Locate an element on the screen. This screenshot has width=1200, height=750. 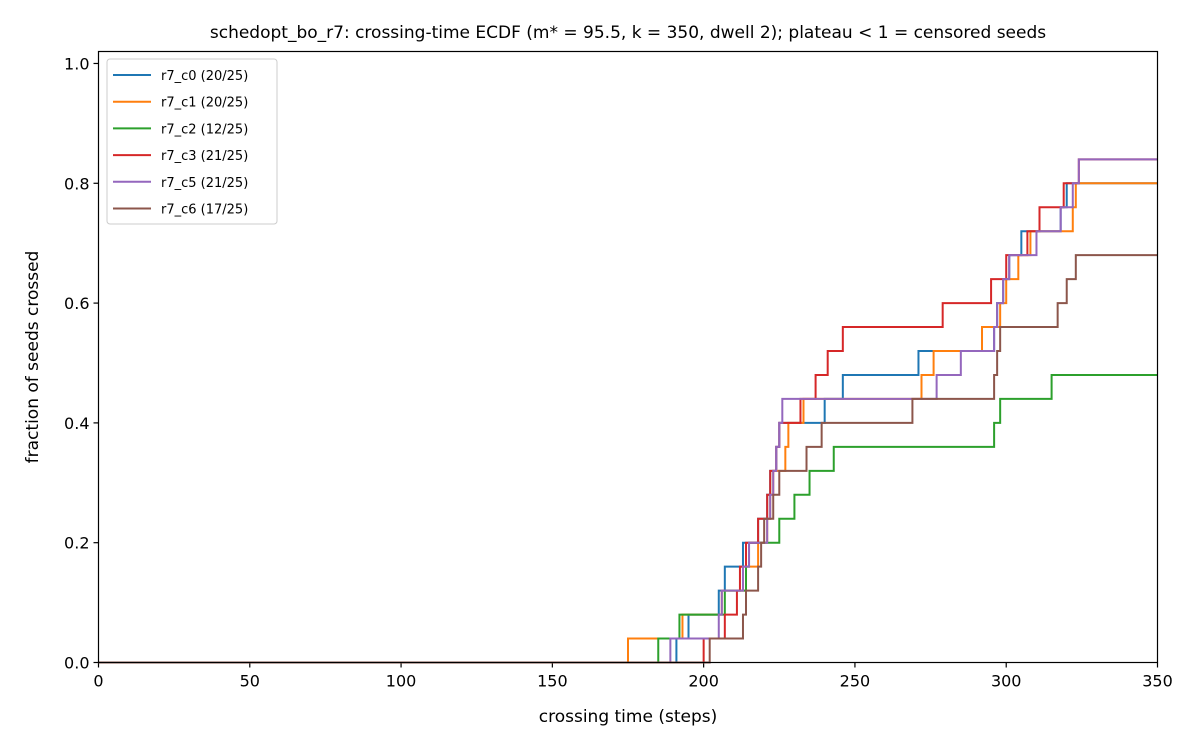
legend-entry-2: r7_c2 (12/25) is located at coordinates (204, 129).